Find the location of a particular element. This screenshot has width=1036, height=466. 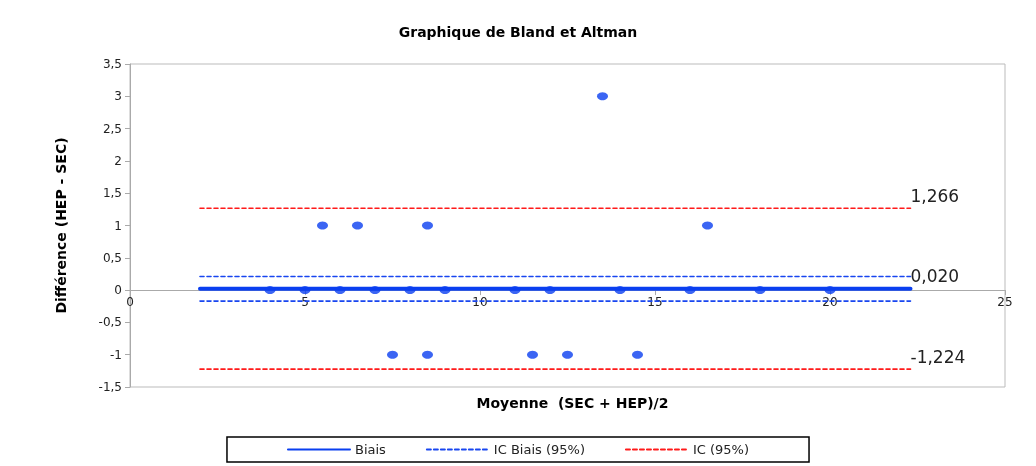

x-tick-label: 0 is located at coordinates (130, 302).